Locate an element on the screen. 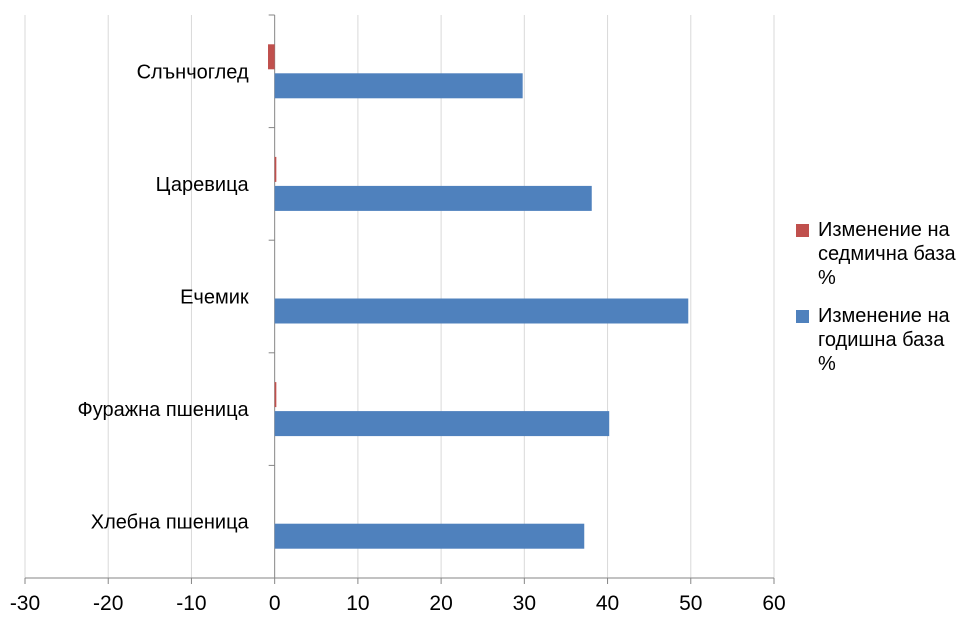  legend-item-weekly: Изменение на седмична база % is located at coordinates (881, 254).